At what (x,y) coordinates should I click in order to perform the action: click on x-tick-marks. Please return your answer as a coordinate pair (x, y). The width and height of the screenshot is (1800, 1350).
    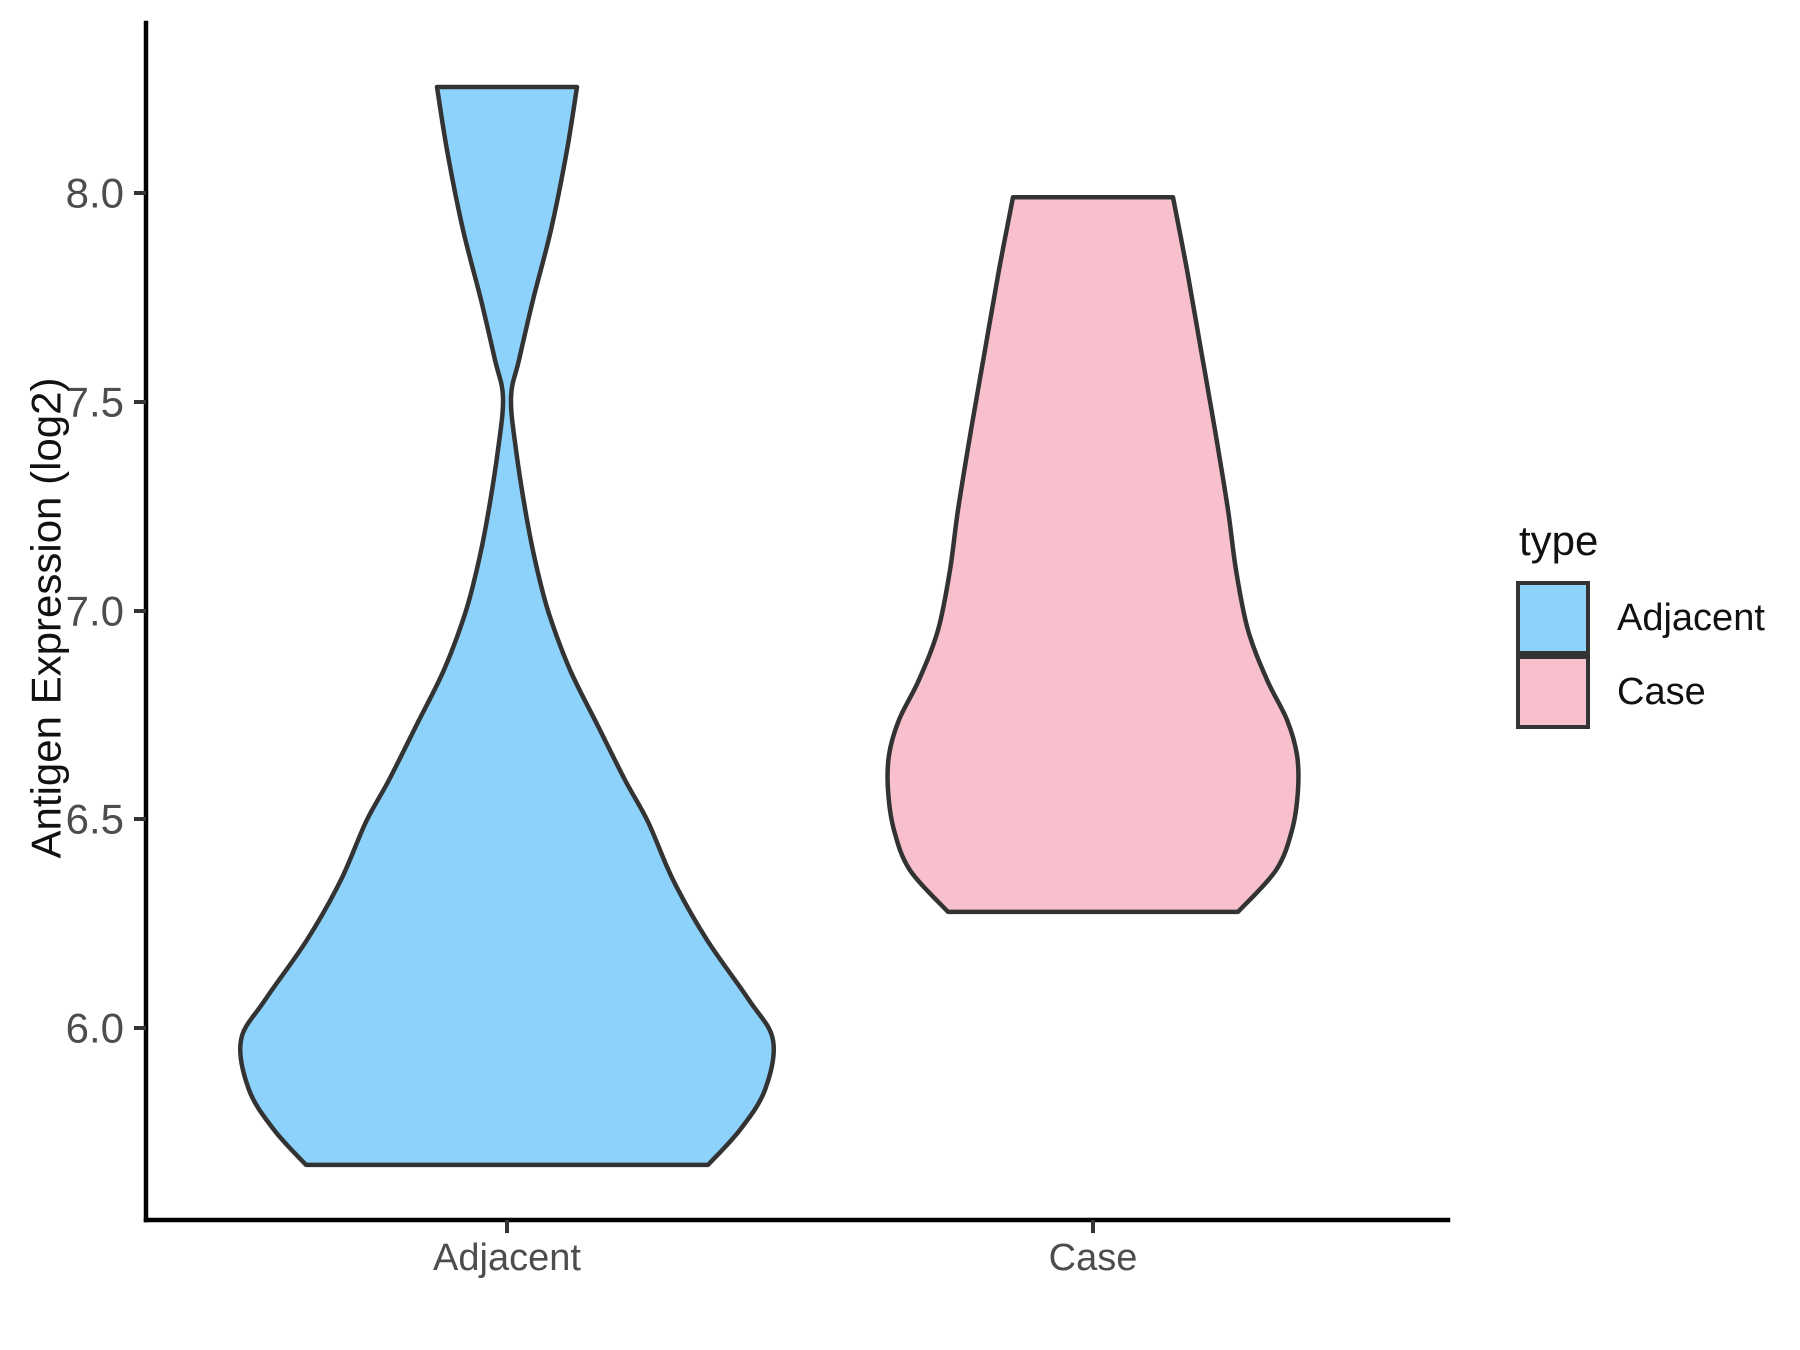
    Looking at the image, I should click on (800, 1226).